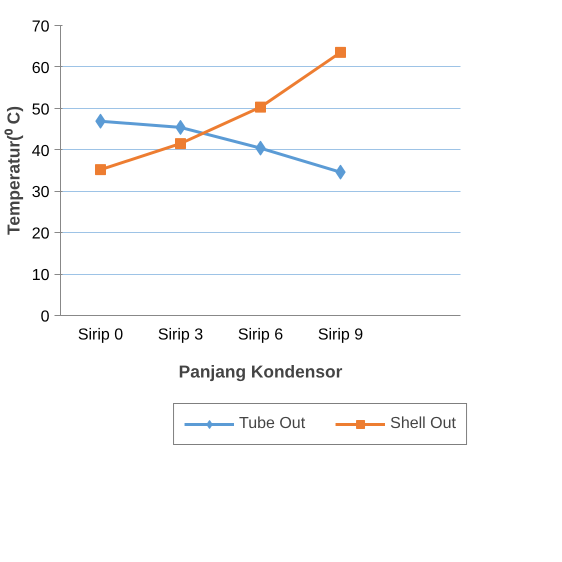 The width and height of the screenshot is (562, 562). What do you see at coordinates (41, 68) in the screenshot?
I see `y-tick-label: 60` at bounding box center [41, 68].